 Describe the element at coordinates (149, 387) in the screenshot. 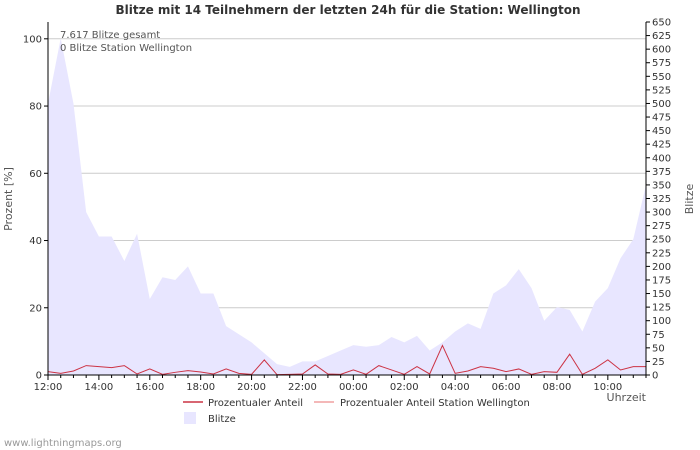

I see `x-tick-label-16:00: 16:00` at that location.